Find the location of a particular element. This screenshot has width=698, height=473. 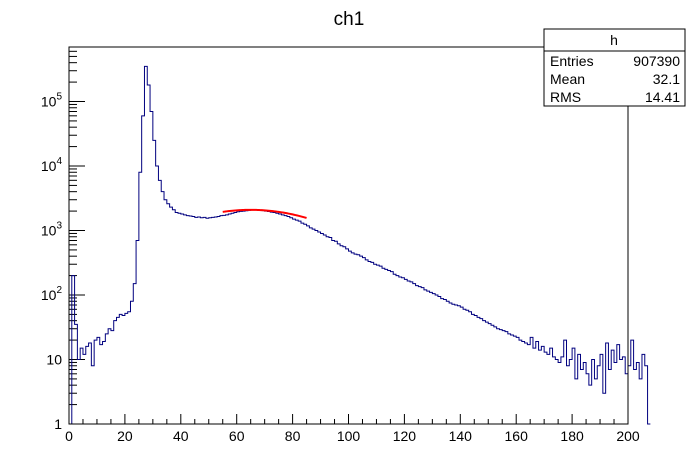

x-tick-label: 180 is located at coordinates (572, 436).